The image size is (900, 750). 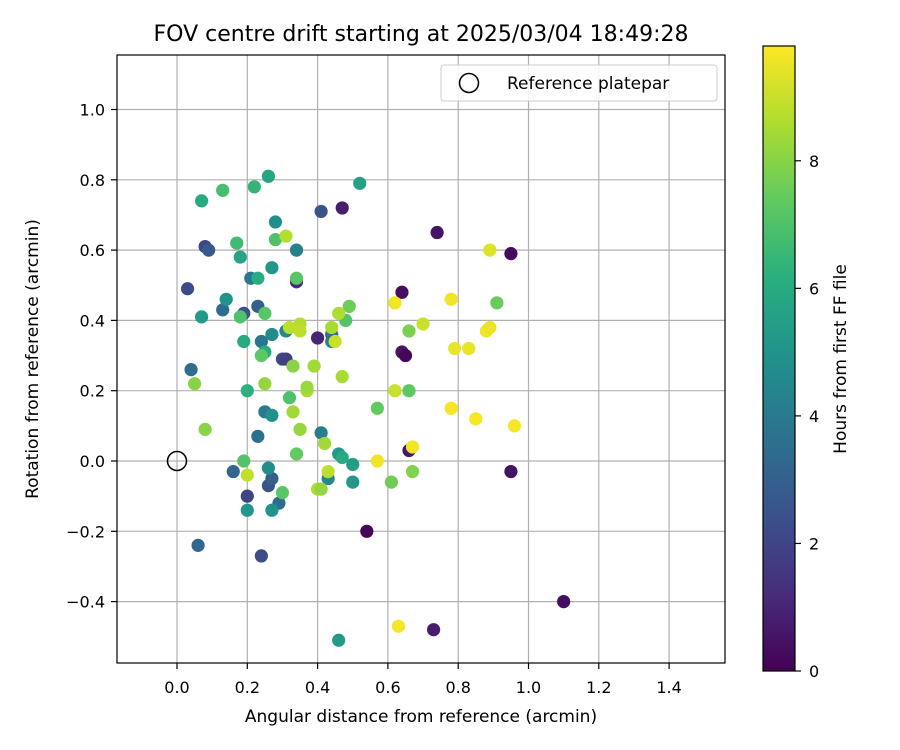 What do you see at coordinates (92, 391) in the screenshot?
I see `y-tick-label: 0.2` at bounding box center [92, 391].